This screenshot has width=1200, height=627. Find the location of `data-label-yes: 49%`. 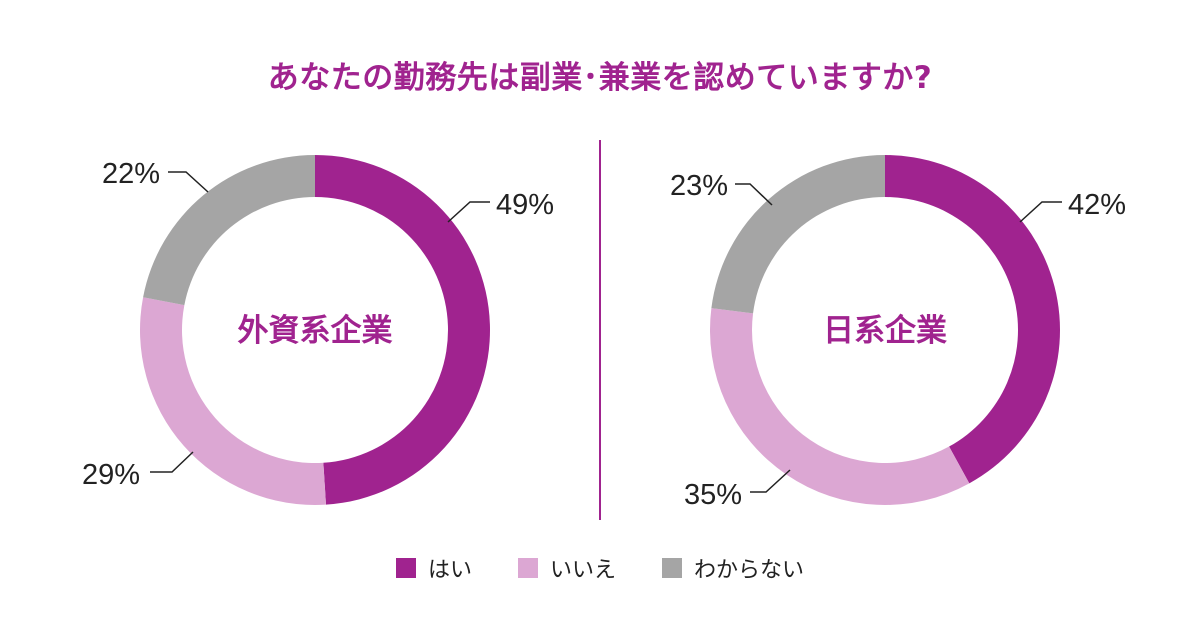

data-label-yes: 49% is located at coordinates (525, 205).